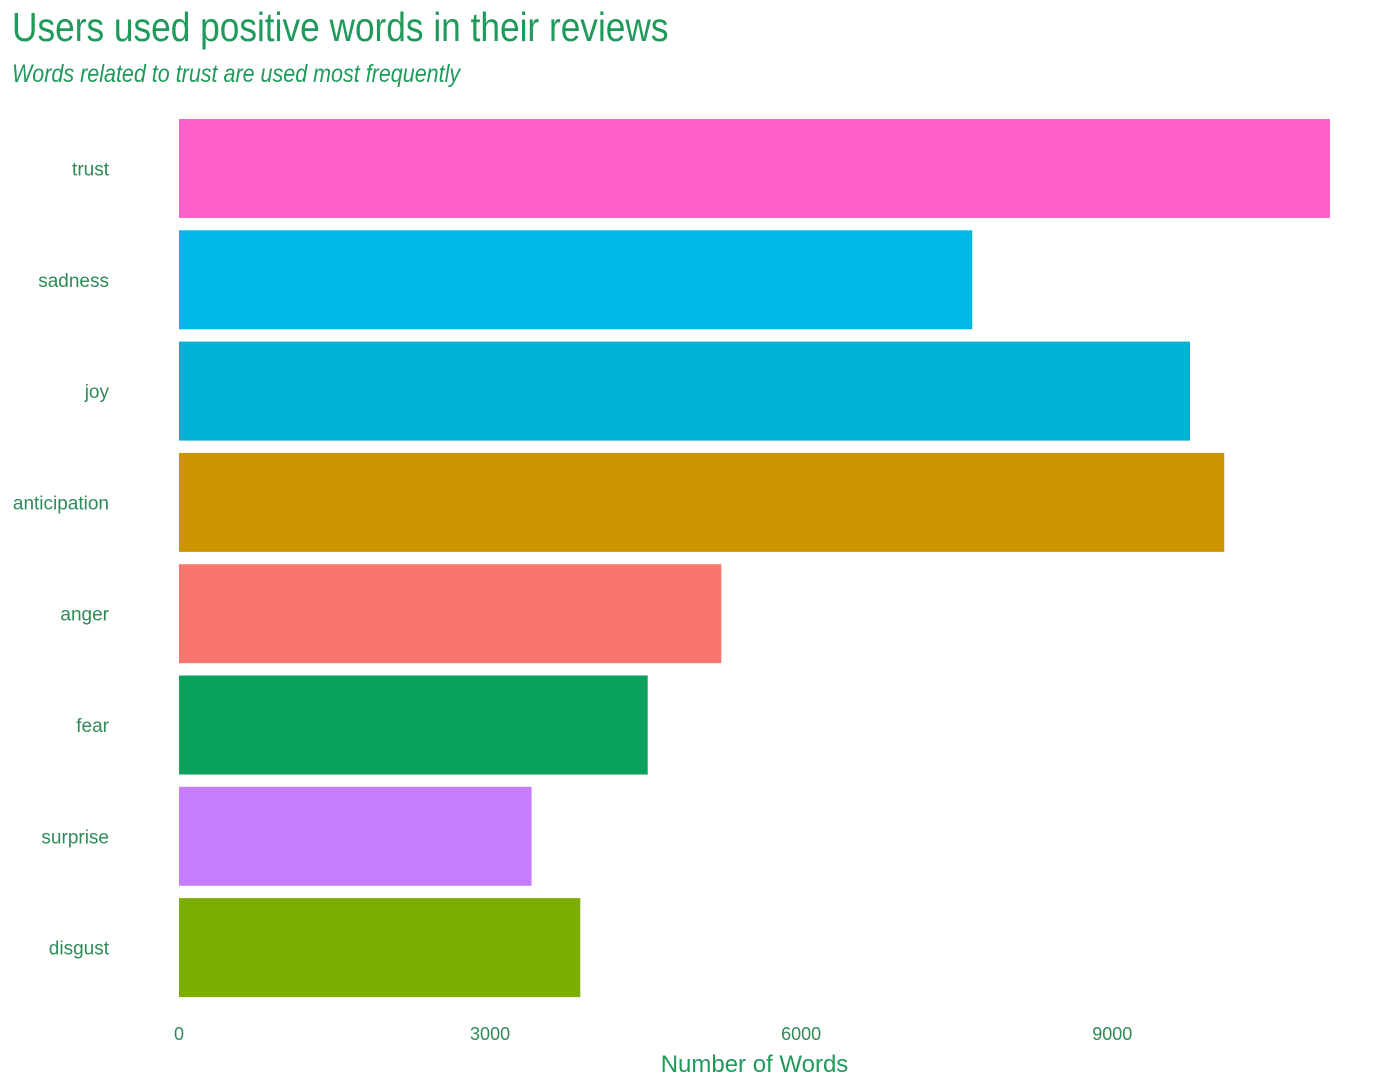 This screenshot has height=1089, width=1400. Describe the element at coordinates (97, 392) in the screenshot. I see `category-label-joy: joy` at that location.